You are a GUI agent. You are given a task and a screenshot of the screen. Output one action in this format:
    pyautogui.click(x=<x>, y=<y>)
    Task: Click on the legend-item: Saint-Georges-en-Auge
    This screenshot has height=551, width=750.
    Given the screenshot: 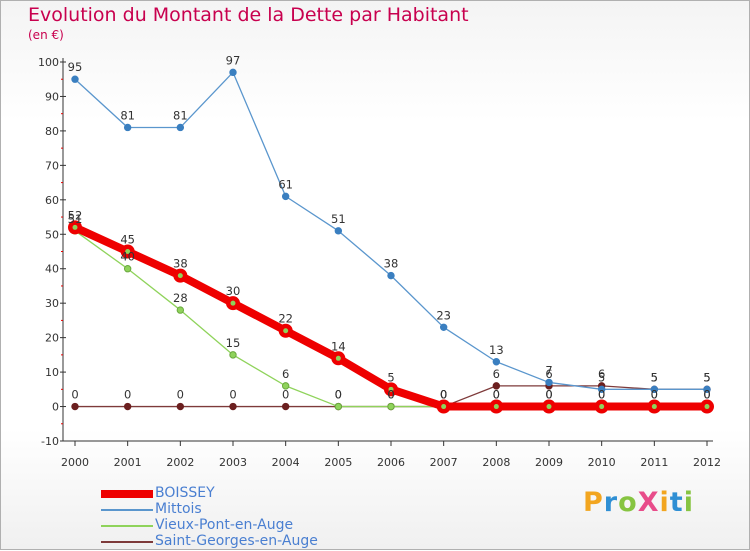 What is the action you would take?
    pyautogui.click(x=251, y=541)
    